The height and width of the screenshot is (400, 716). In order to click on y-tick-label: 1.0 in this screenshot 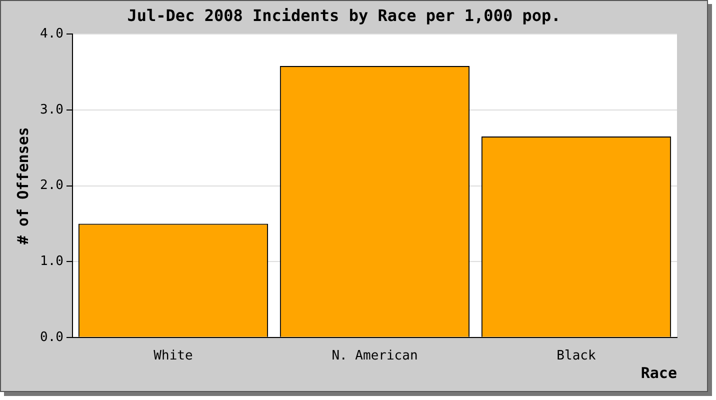, I will do `click(52, 261)`.